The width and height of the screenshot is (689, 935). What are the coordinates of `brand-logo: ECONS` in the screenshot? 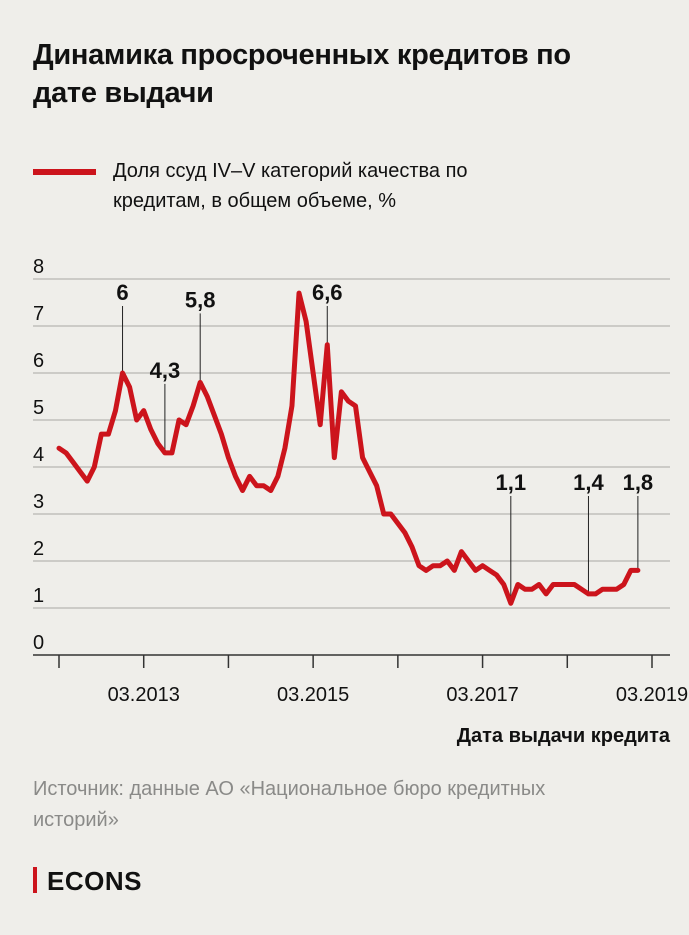 It's located at (87, 881).